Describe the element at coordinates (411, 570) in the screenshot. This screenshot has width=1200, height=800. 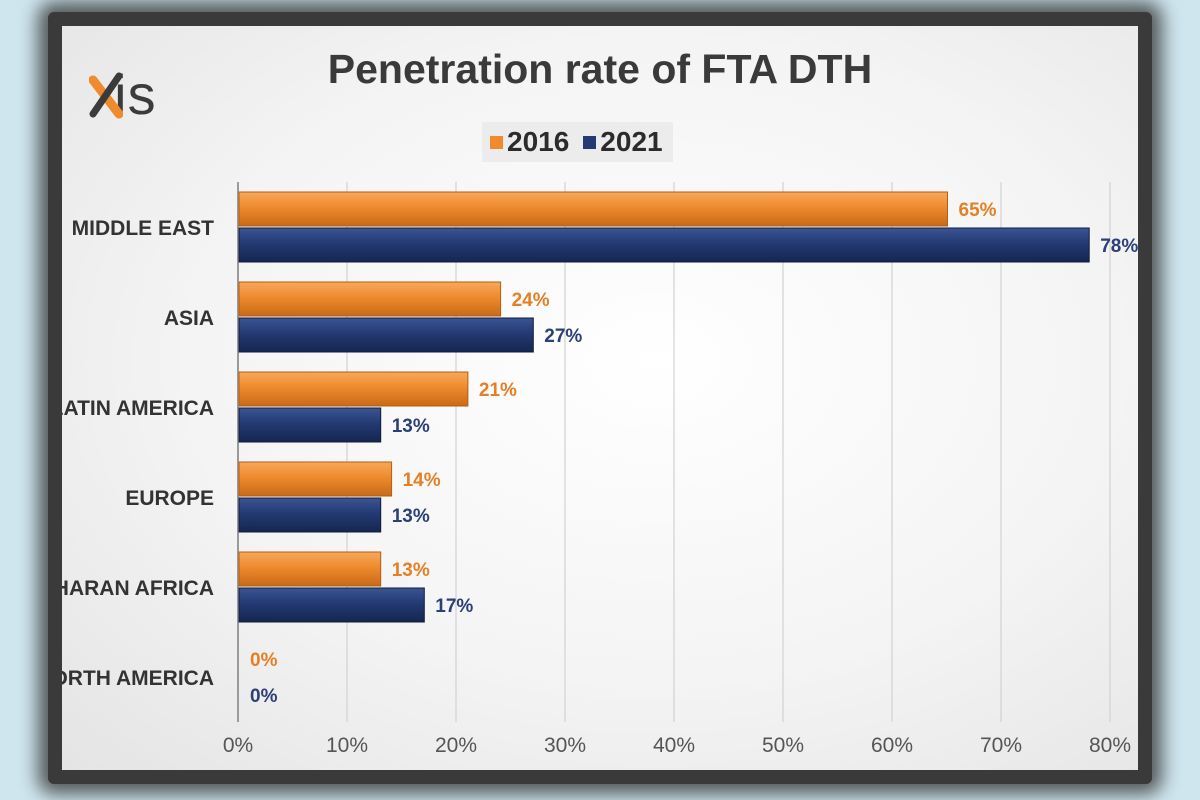
I see `data-label-2016-sub-saharan-africa: 13%` at that location.